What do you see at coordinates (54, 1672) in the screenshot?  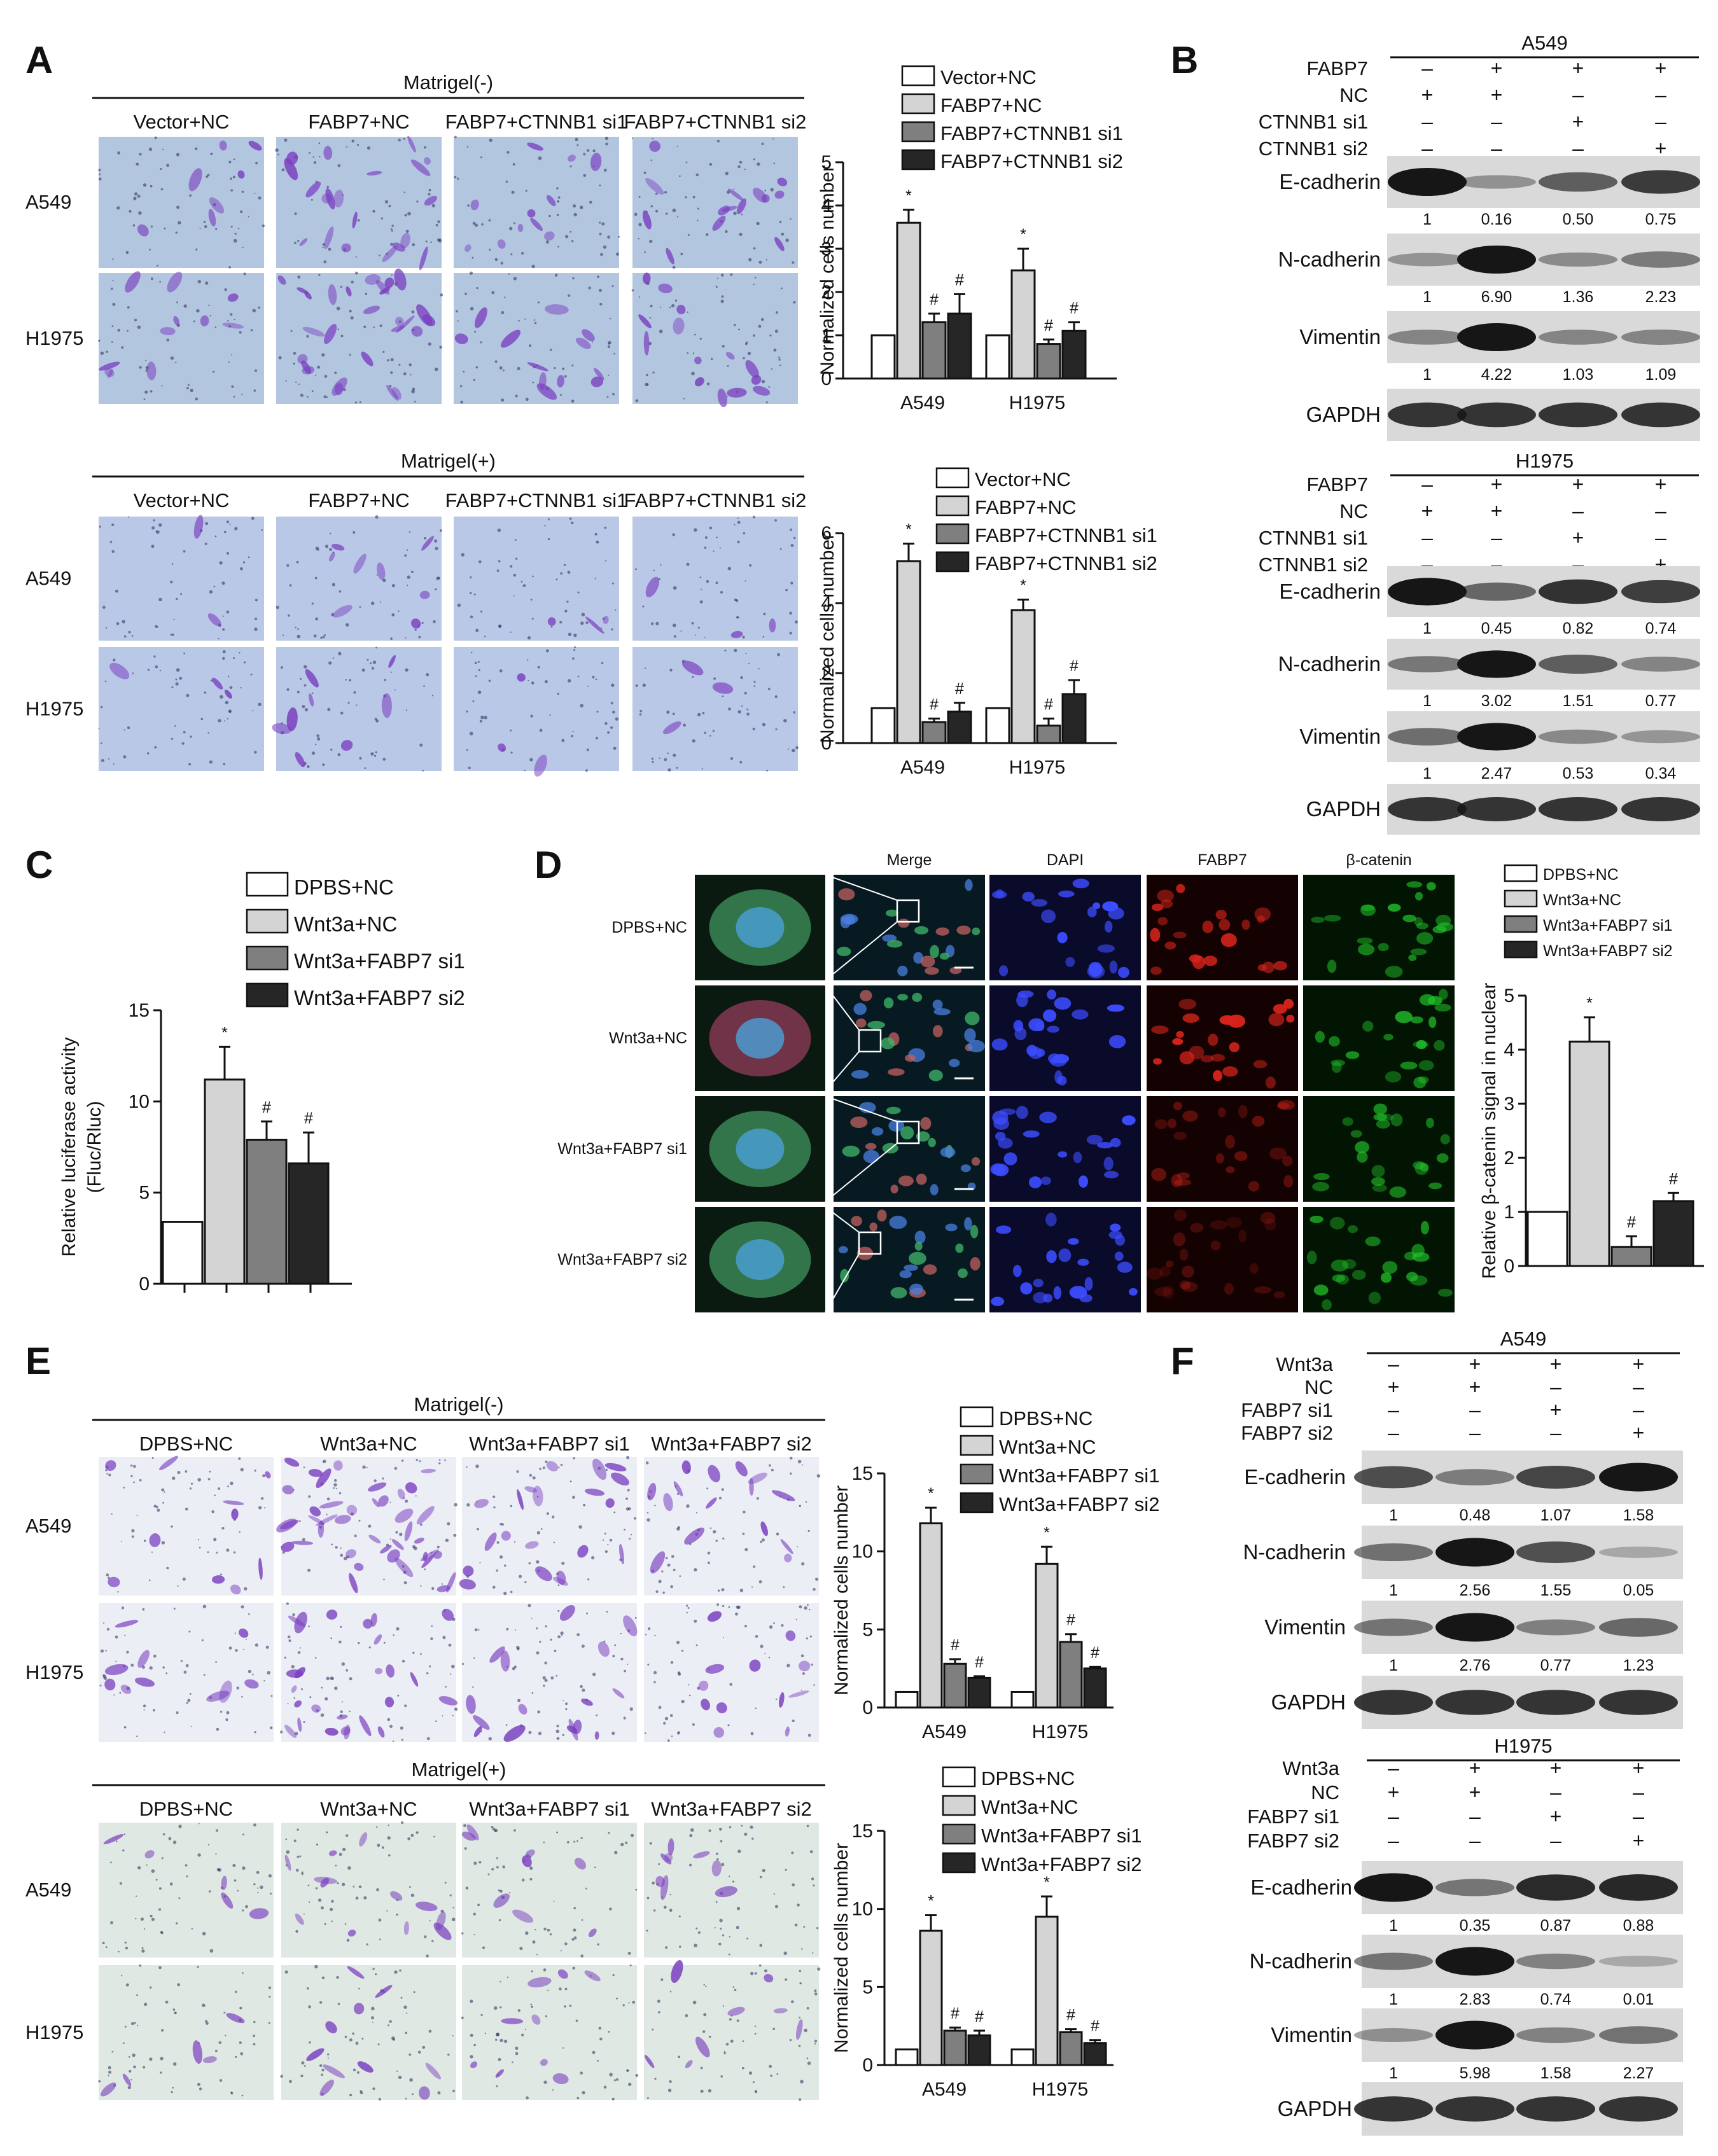 I see `e-top-row-label: H1975` at bounding box center [54, 1672].